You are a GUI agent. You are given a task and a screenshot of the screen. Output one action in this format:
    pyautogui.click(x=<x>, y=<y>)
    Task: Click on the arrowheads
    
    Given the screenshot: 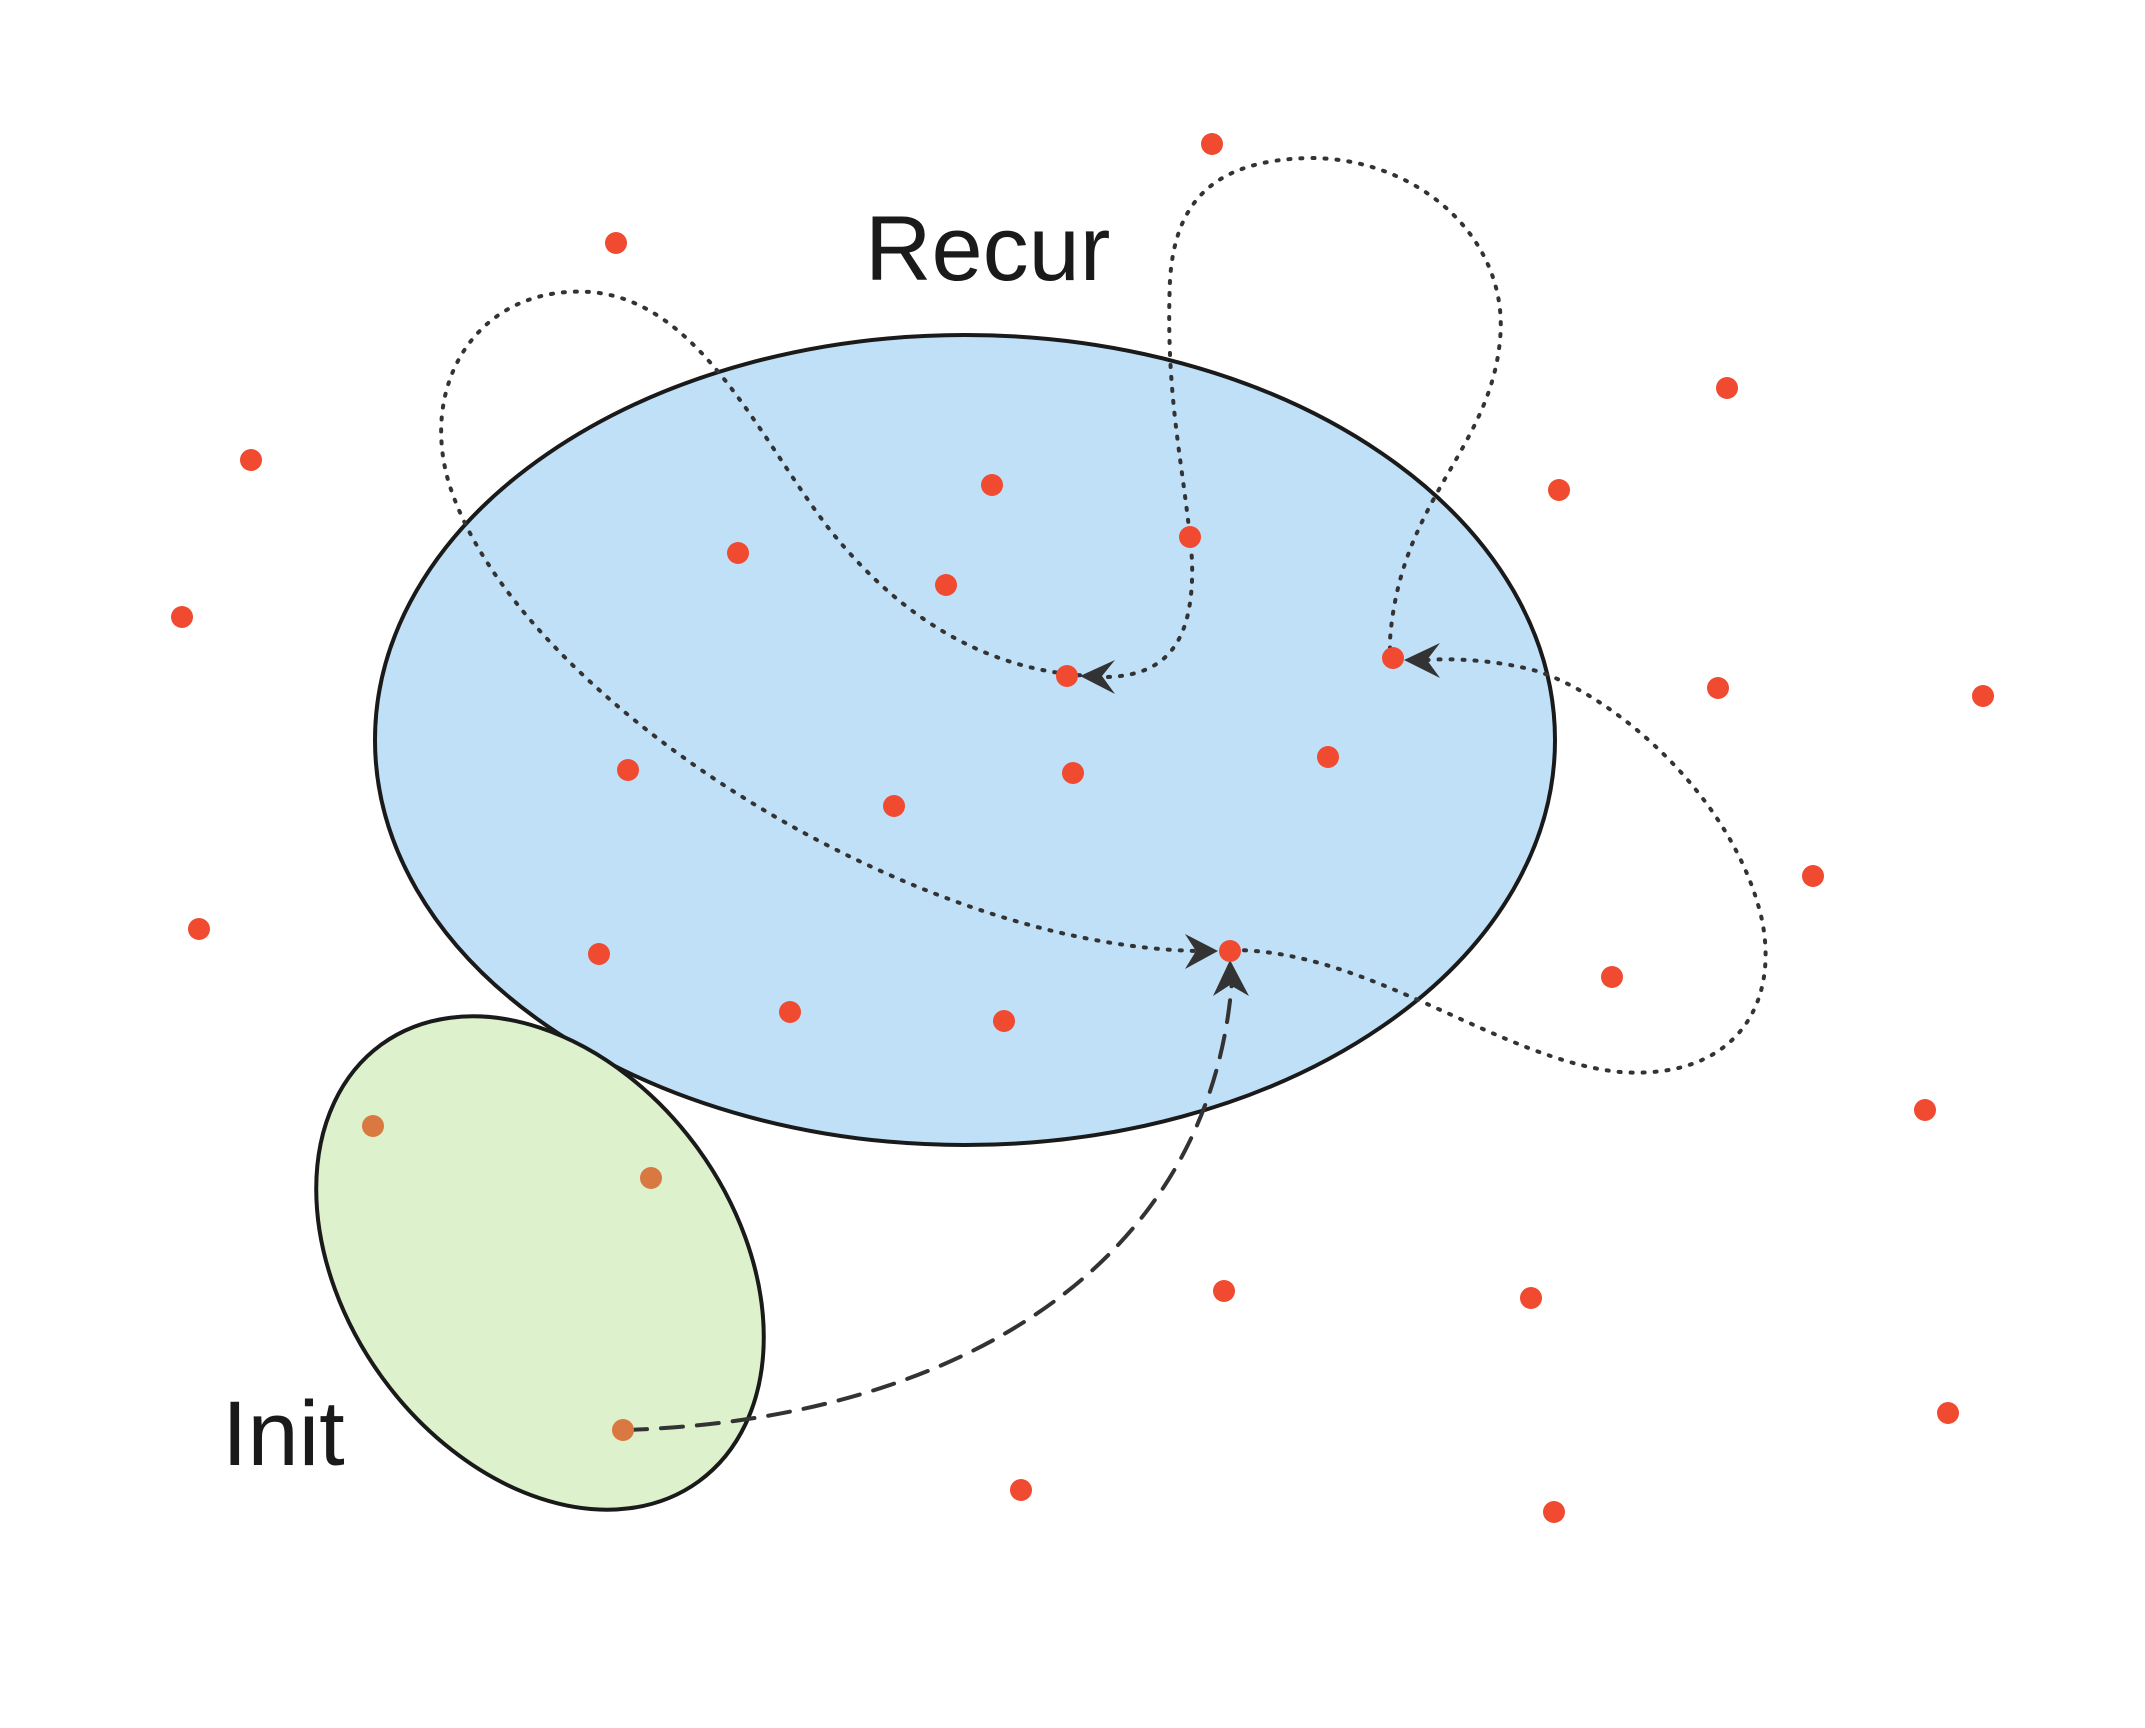 What is the action you would take?
    pyautogui.click(x=1260, y=819)
    